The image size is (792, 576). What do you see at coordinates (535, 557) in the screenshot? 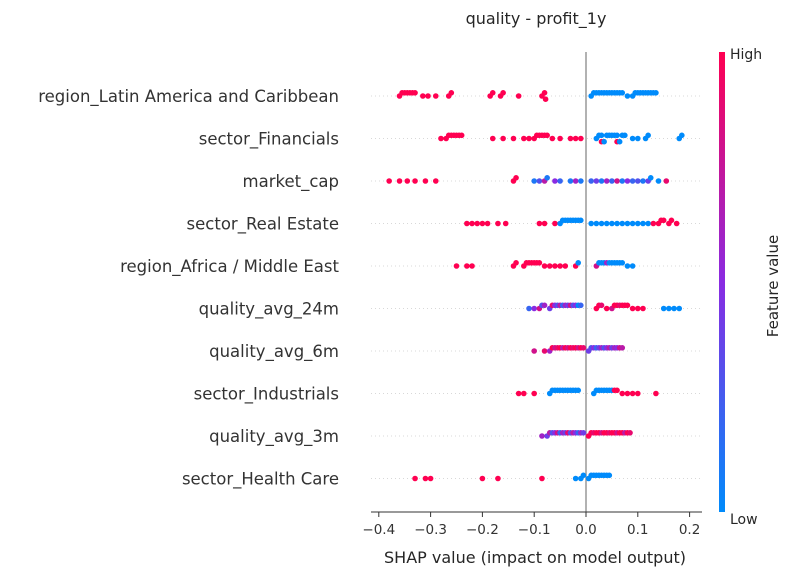
I see `x-axis-label: SHAP value (impact on model output)` at bounding box center [535, 557].